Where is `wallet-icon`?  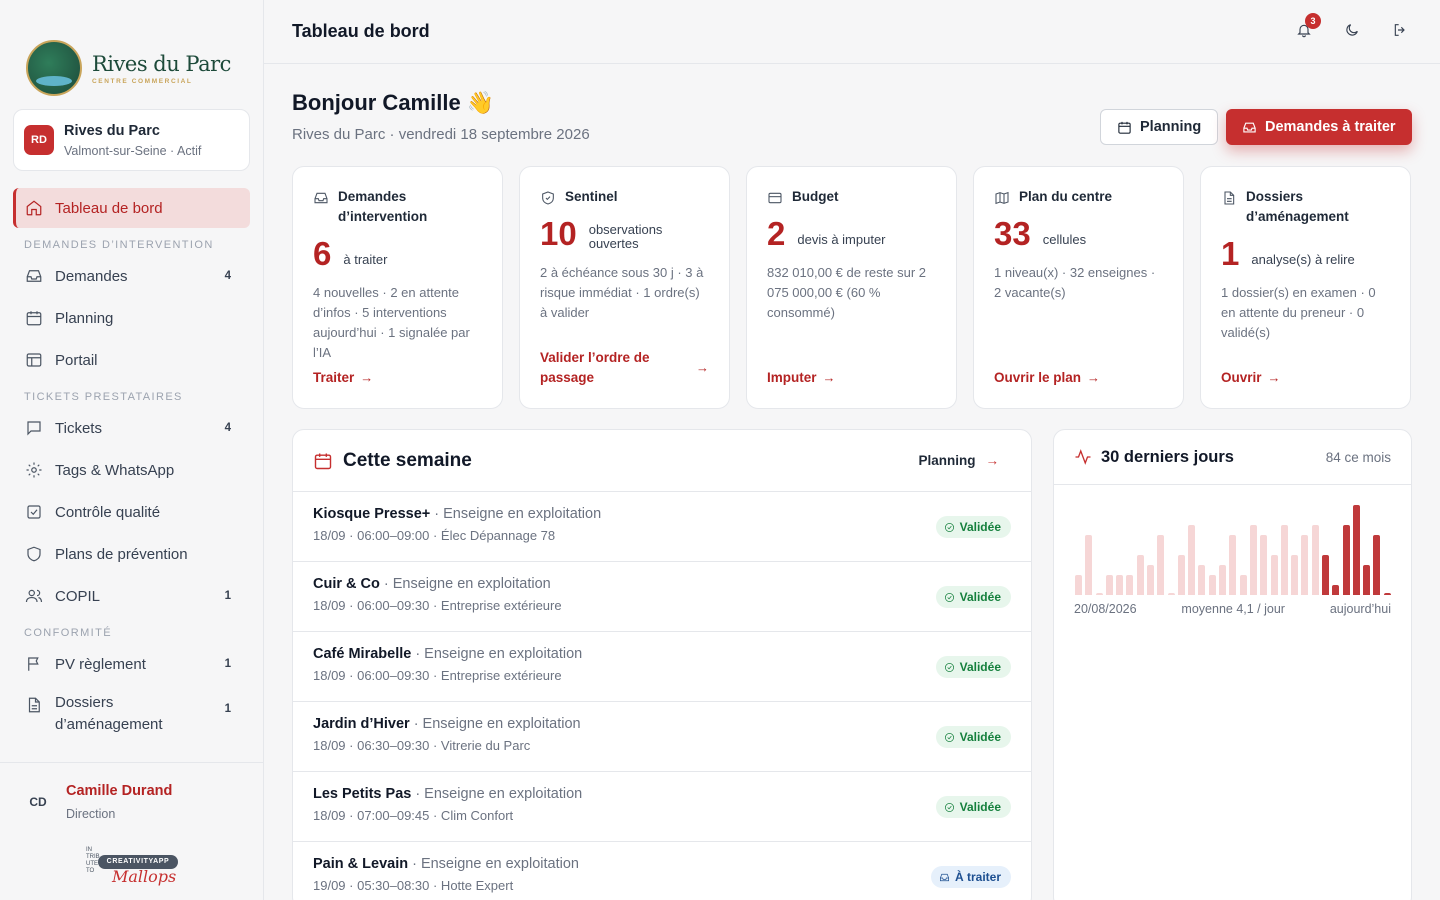
wallet-icon is located at coordinates (775, 198).